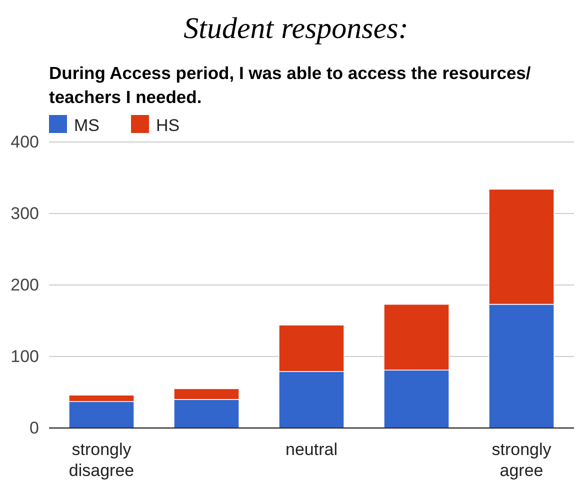  Describe the element at coordinates (522, 460) in the screenshot. I see `x-tick-label: strongly agree` at that location.